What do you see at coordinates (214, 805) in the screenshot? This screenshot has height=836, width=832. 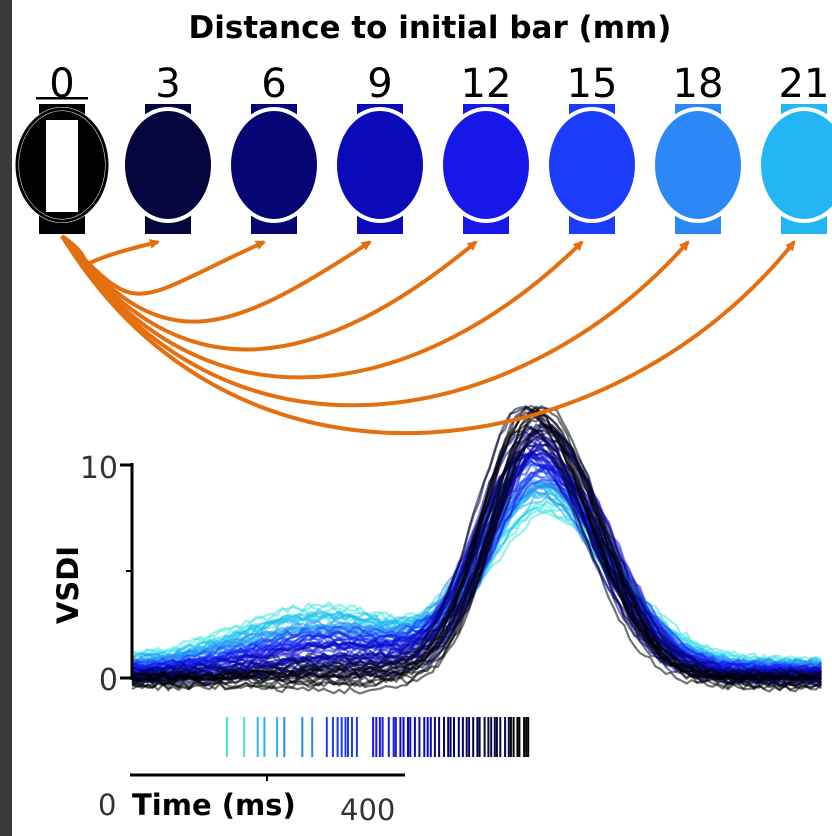 I see `x-axis-label: Time (ms)` at bounding box center [214, 805].